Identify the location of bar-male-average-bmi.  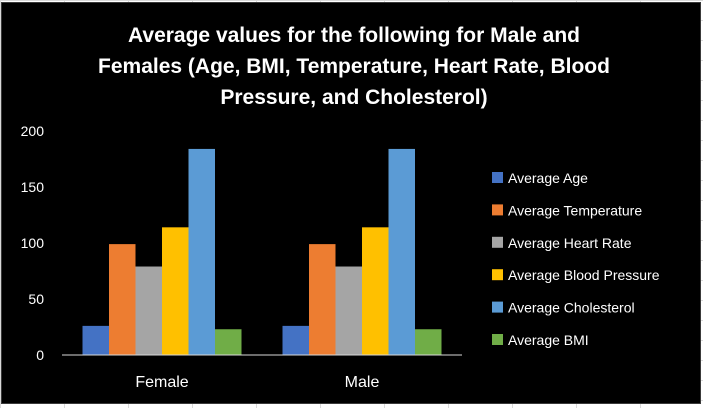
(428, 342).